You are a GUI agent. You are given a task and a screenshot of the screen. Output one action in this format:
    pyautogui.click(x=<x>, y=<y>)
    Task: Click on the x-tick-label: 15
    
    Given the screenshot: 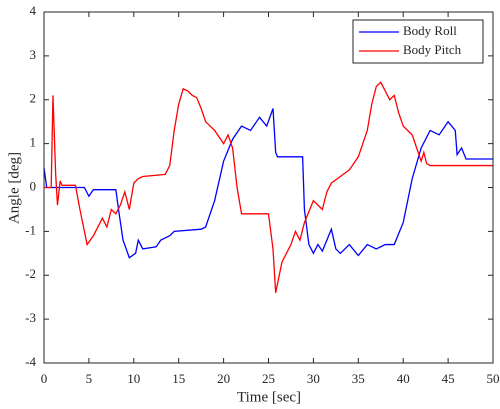 What is the action you would take?
    pyautogui.click(x=178, y=378)
    